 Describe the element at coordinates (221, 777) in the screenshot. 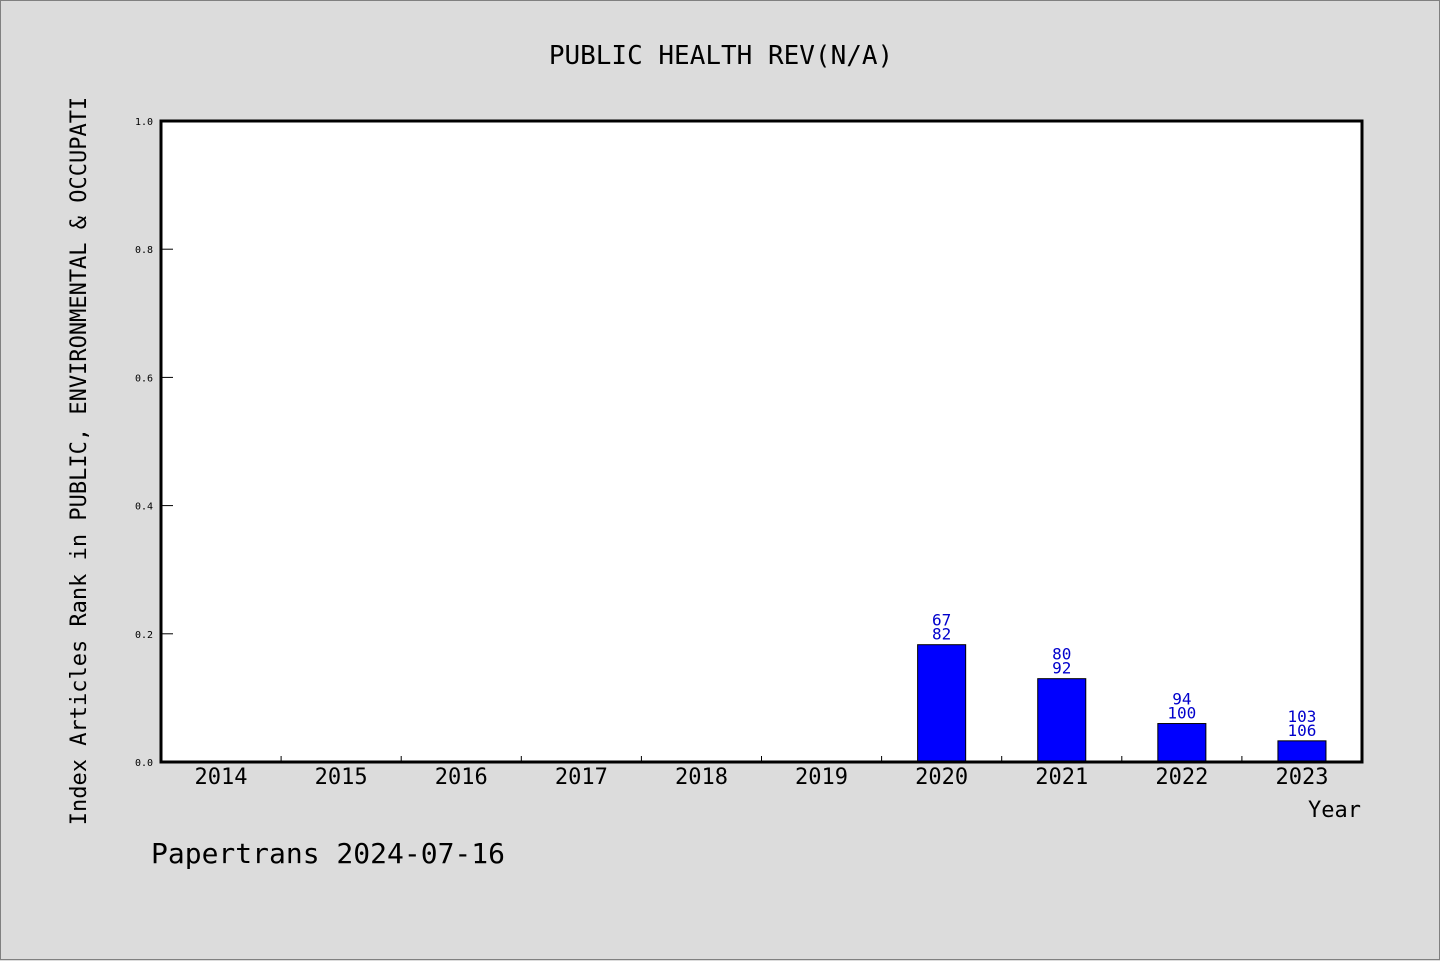

I see `x-tick-label: 2014` at that location.